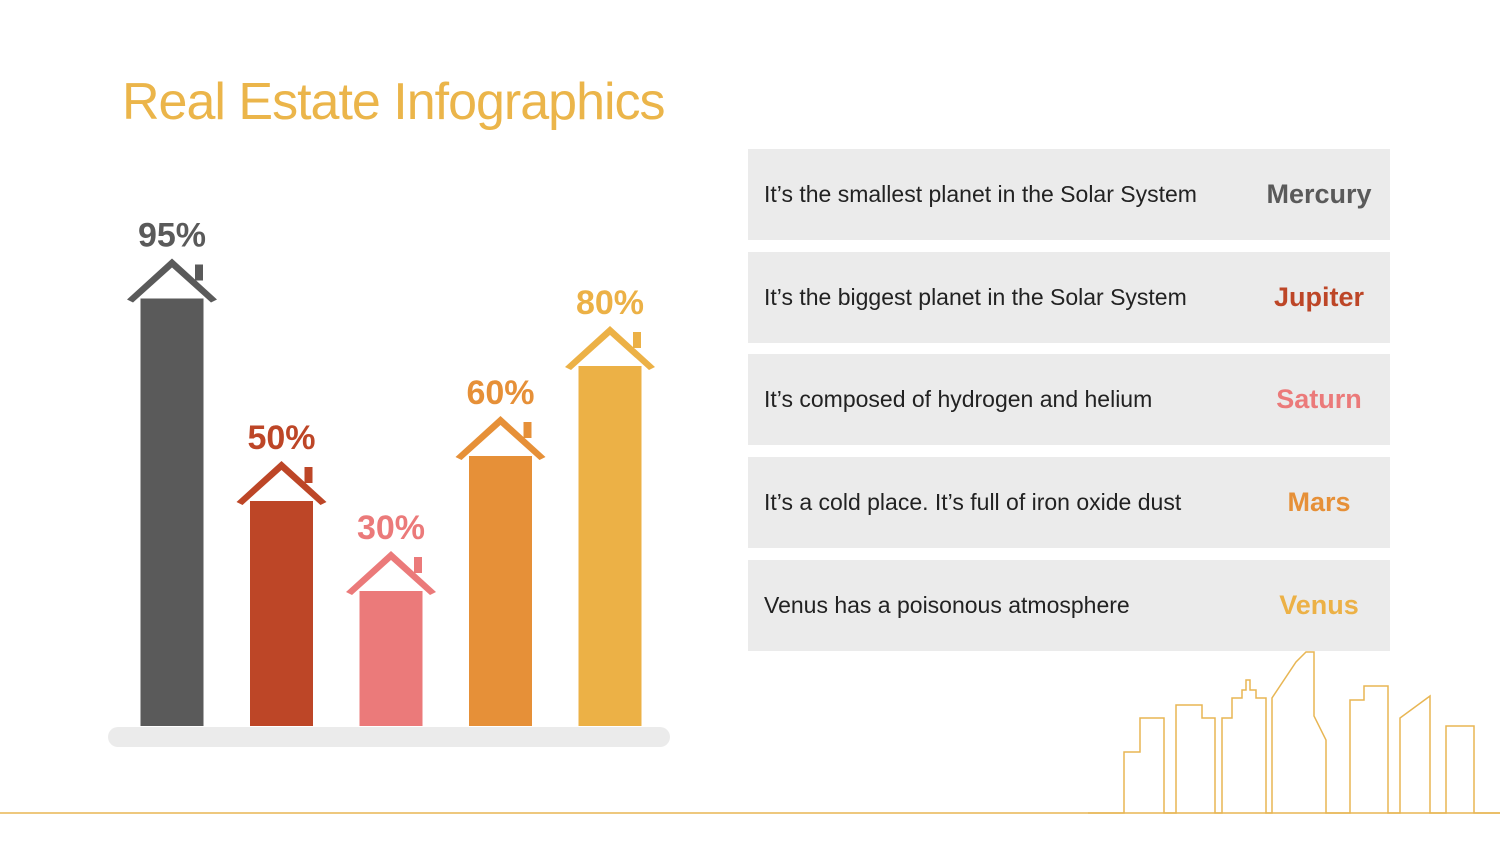  What do you see at coordinates (1319, 604) in the screenshot?
I see `planet-name: Venus` at bounding box center [1319, 604].